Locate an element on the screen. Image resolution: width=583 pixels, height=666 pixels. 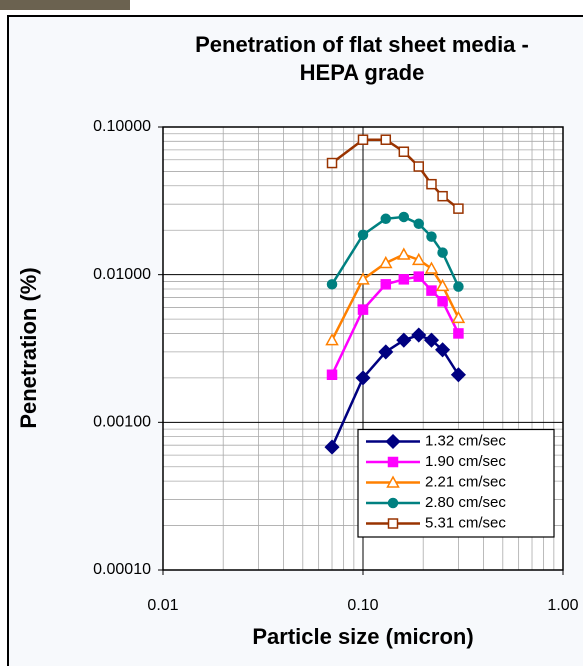
y-tick-label: 0.00010 is located at coordinates (122, 569).